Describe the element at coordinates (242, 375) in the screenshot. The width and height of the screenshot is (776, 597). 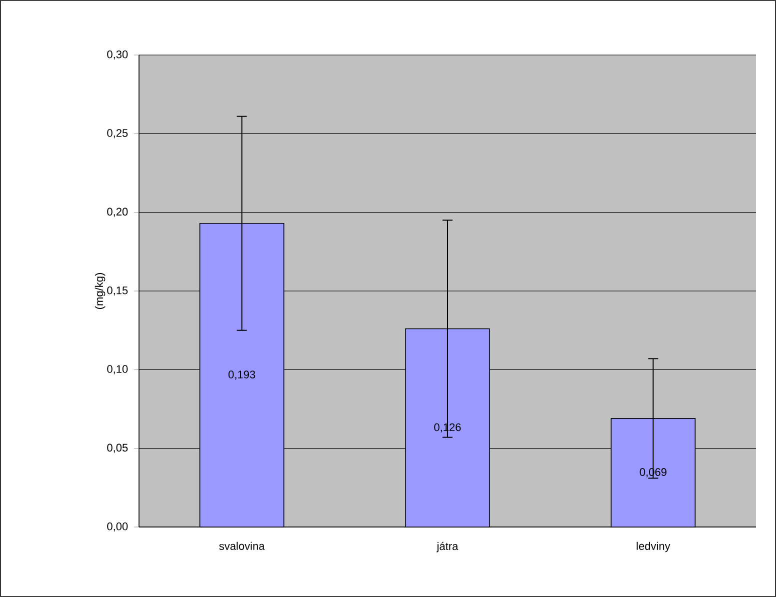
I see `data-label: 0,193` at that location.